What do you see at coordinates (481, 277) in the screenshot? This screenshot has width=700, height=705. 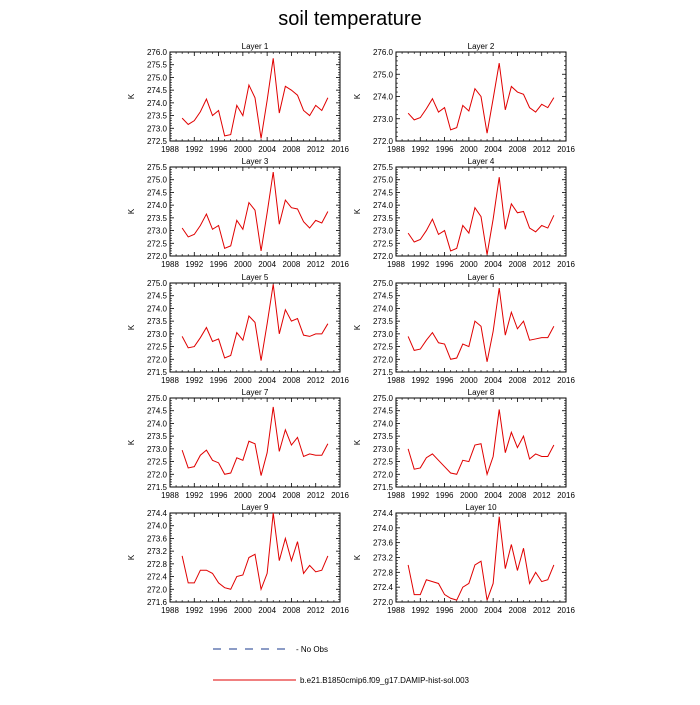 I see `panel-6-title: Layer 6` at bounding box center [481, 277].